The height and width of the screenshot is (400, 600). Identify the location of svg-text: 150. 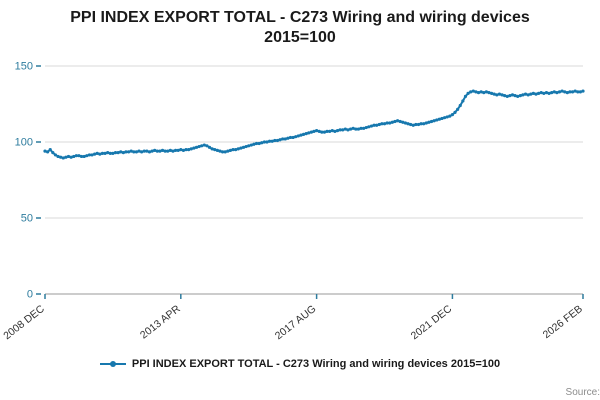
(24, 67).